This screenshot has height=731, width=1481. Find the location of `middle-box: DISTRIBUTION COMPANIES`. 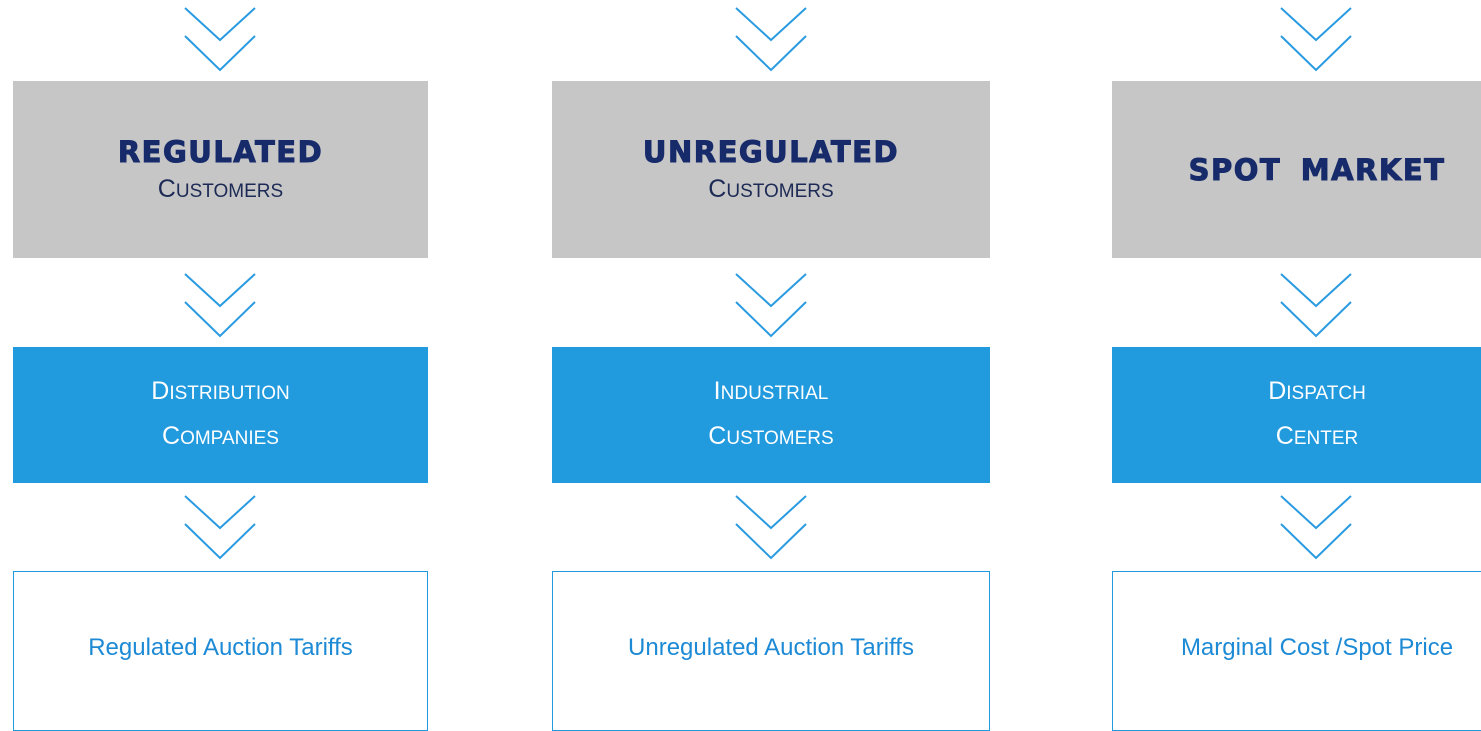

middle-box: DISTRIBUTION COMPANIES is located at coordinates (220, 415).